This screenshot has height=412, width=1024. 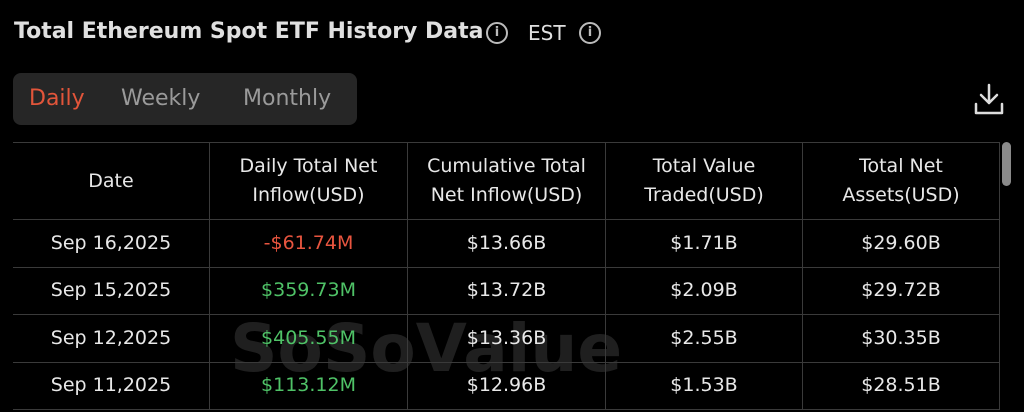 I want to click on watermark: SoSoValue, so click(x=426, y=348).